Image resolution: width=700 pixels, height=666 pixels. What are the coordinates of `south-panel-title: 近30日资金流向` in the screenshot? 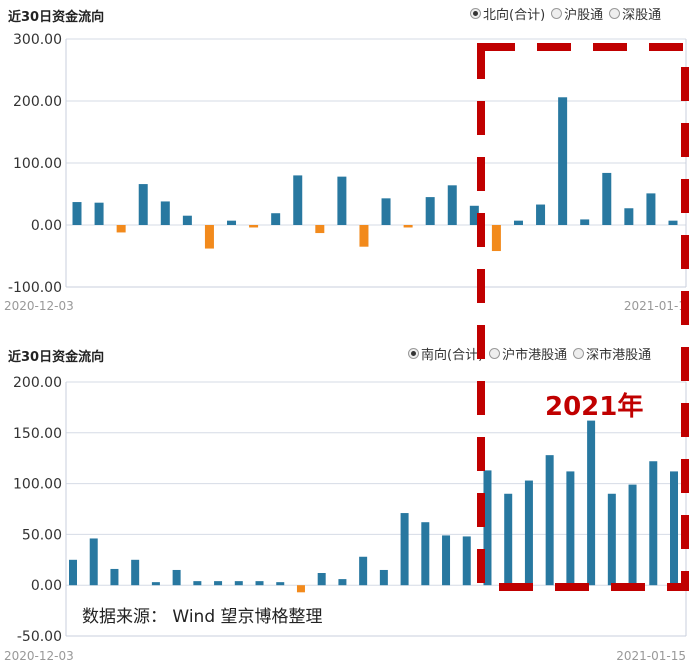 It's located at (56, 357).